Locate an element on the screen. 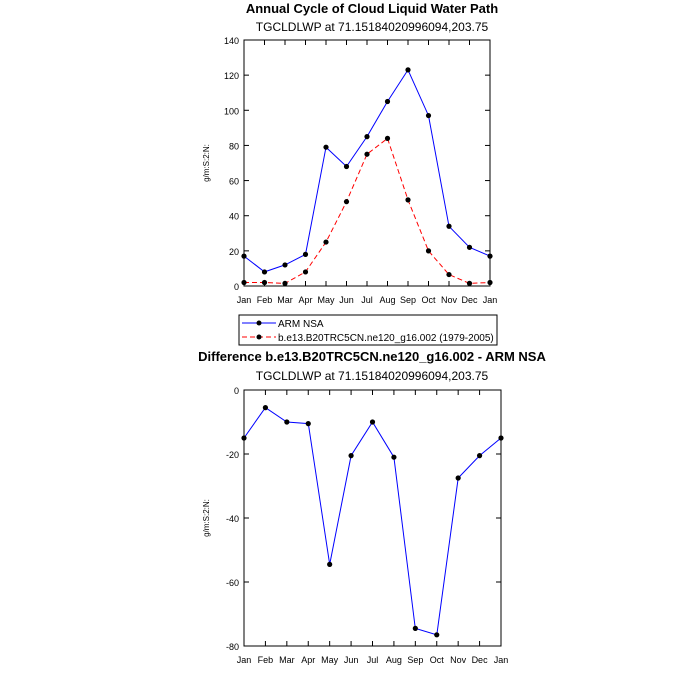 Image resolution: width=700 pixels, height=700 pixels. y-tick-label: 80 is located at coordinates (234, 146).